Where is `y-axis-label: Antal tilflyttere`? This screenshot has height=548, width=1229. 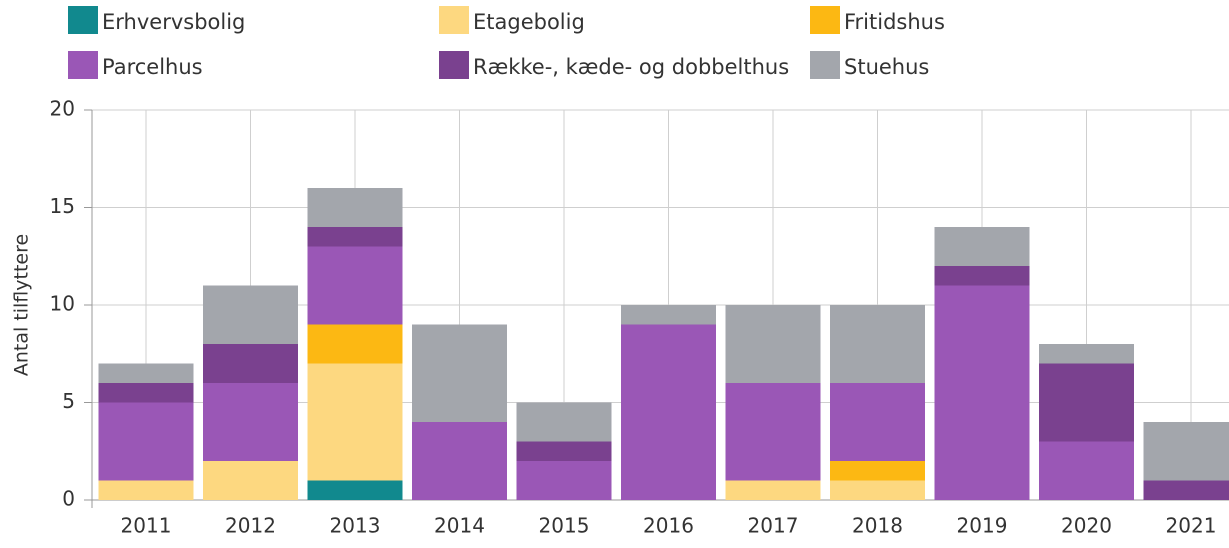 y-axis-label: Antal tilflyttere is located at coordinates (22, 305).